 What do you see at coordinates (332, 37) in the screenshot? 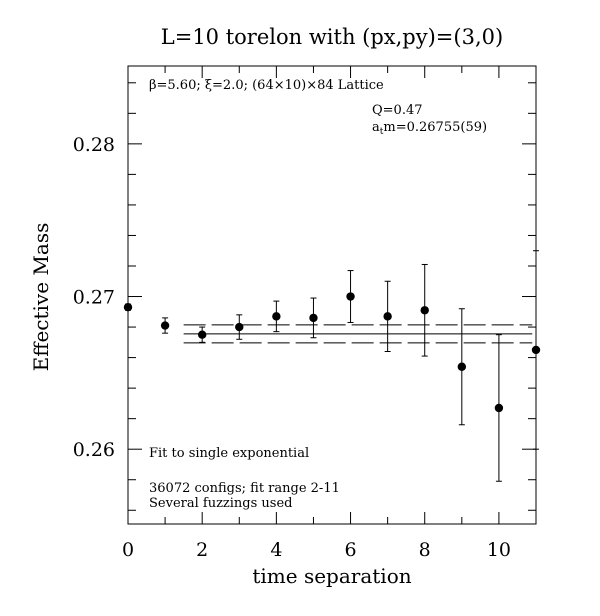
I see `chart-title: L=10 torelon with (px,py)=(3,0)` at bounding box center [332, 37].